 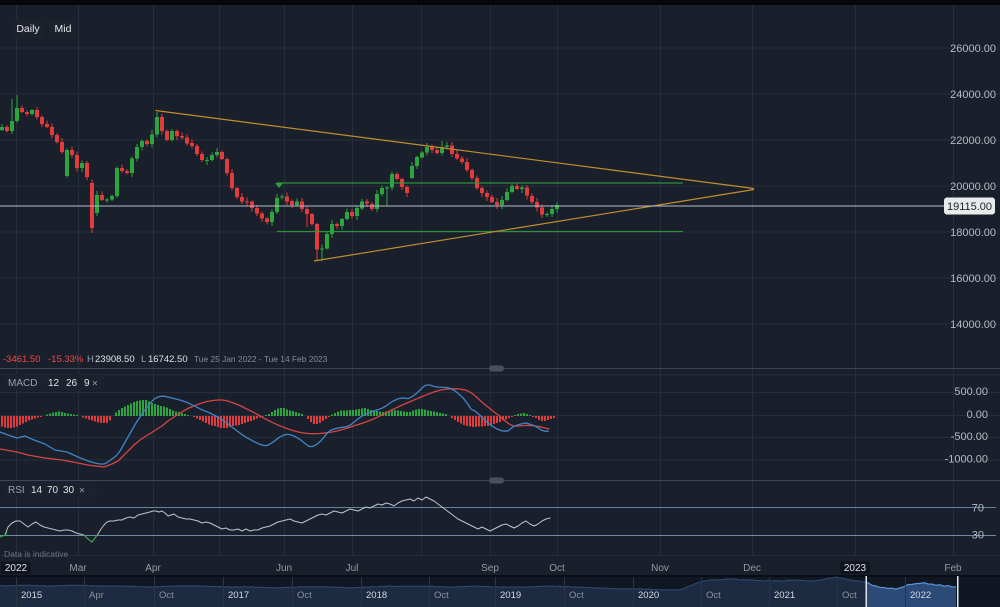 I want to click on svg-text: Mar, so click(x=78, y=568).